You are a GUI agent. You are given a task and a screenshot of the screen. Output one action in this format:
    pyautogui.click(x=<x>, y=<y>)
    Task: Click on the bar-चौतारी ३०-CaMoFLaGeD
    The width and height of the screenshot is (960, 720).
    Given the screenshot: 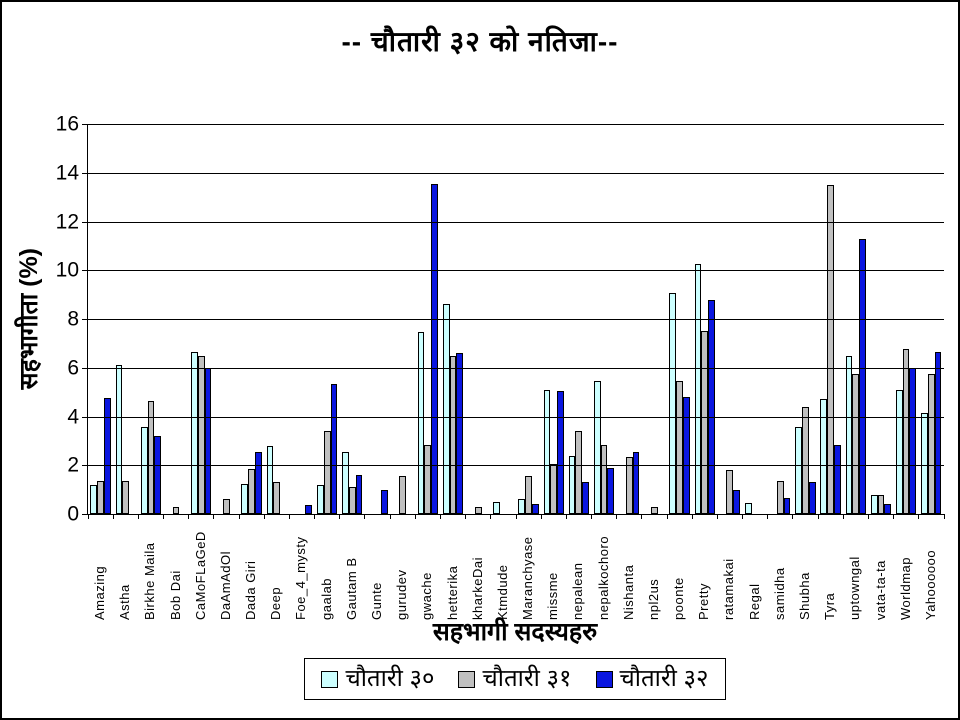 What is the action you would take?
    pyautogui.click(x=194, y=432)
    